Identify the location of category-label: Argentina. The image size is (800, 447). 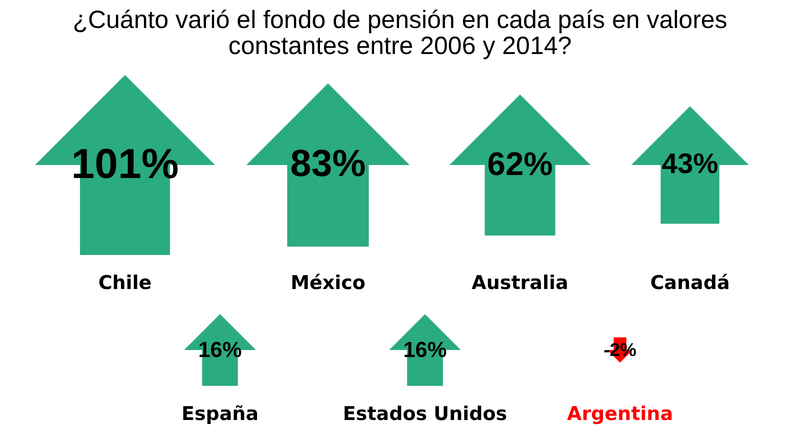
(620, 414).